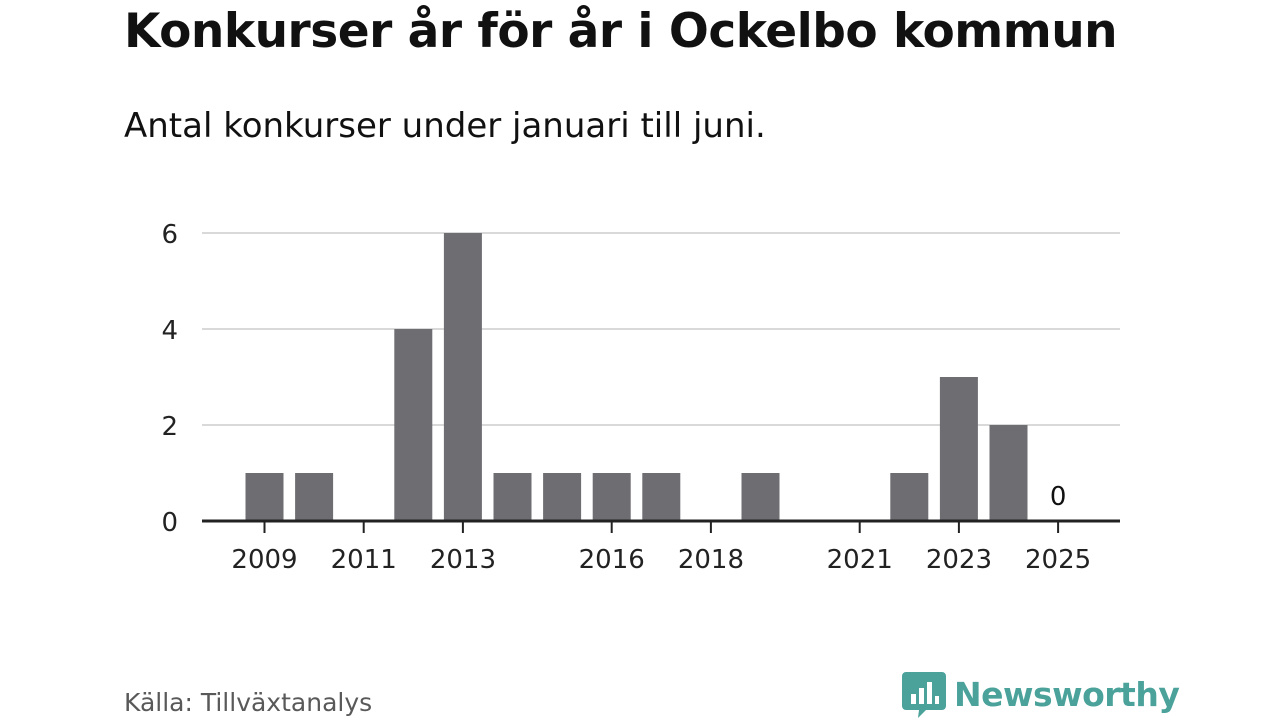 The image size is (1280, 720). What do you see at coordinates (445, 126) in the screenshot?
I see `chart-subtitle: Antal konkurser under januari till juni.` at bounding box center [445, 126].